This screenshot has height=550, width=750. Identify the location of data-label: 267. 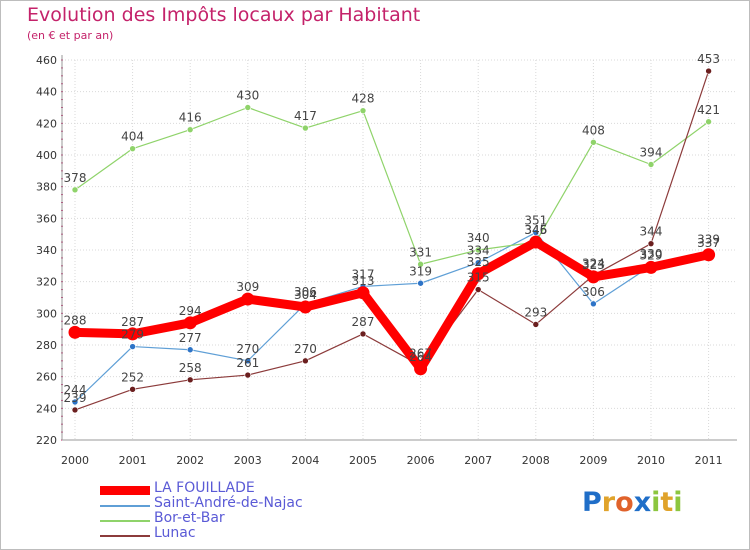
(420, 354).